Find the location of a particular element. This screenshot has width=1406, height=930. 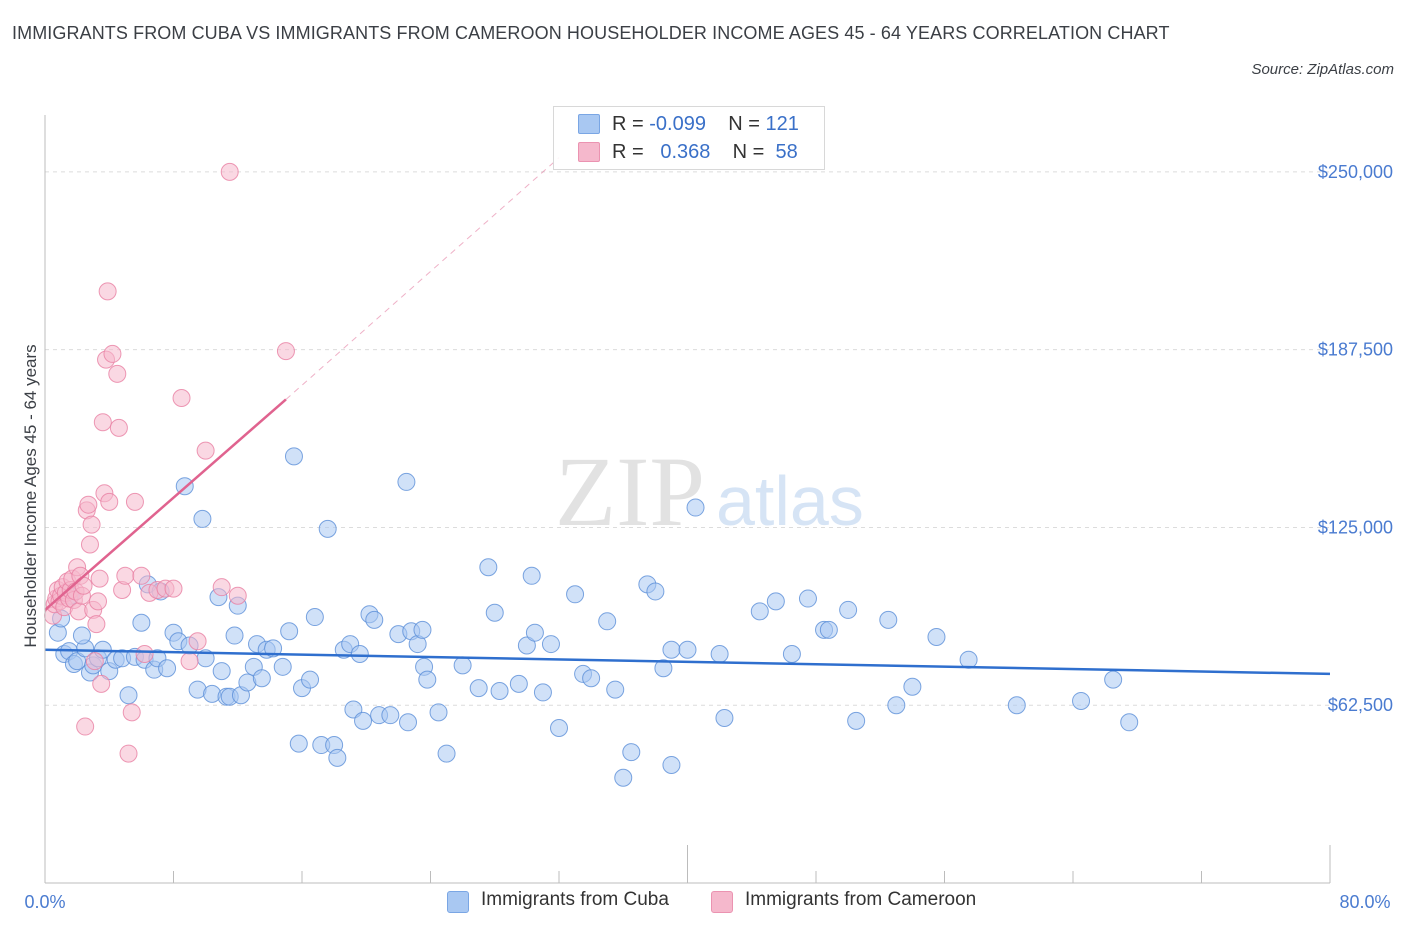

legend-swatch-cuba is located at coordinates (589, 124).